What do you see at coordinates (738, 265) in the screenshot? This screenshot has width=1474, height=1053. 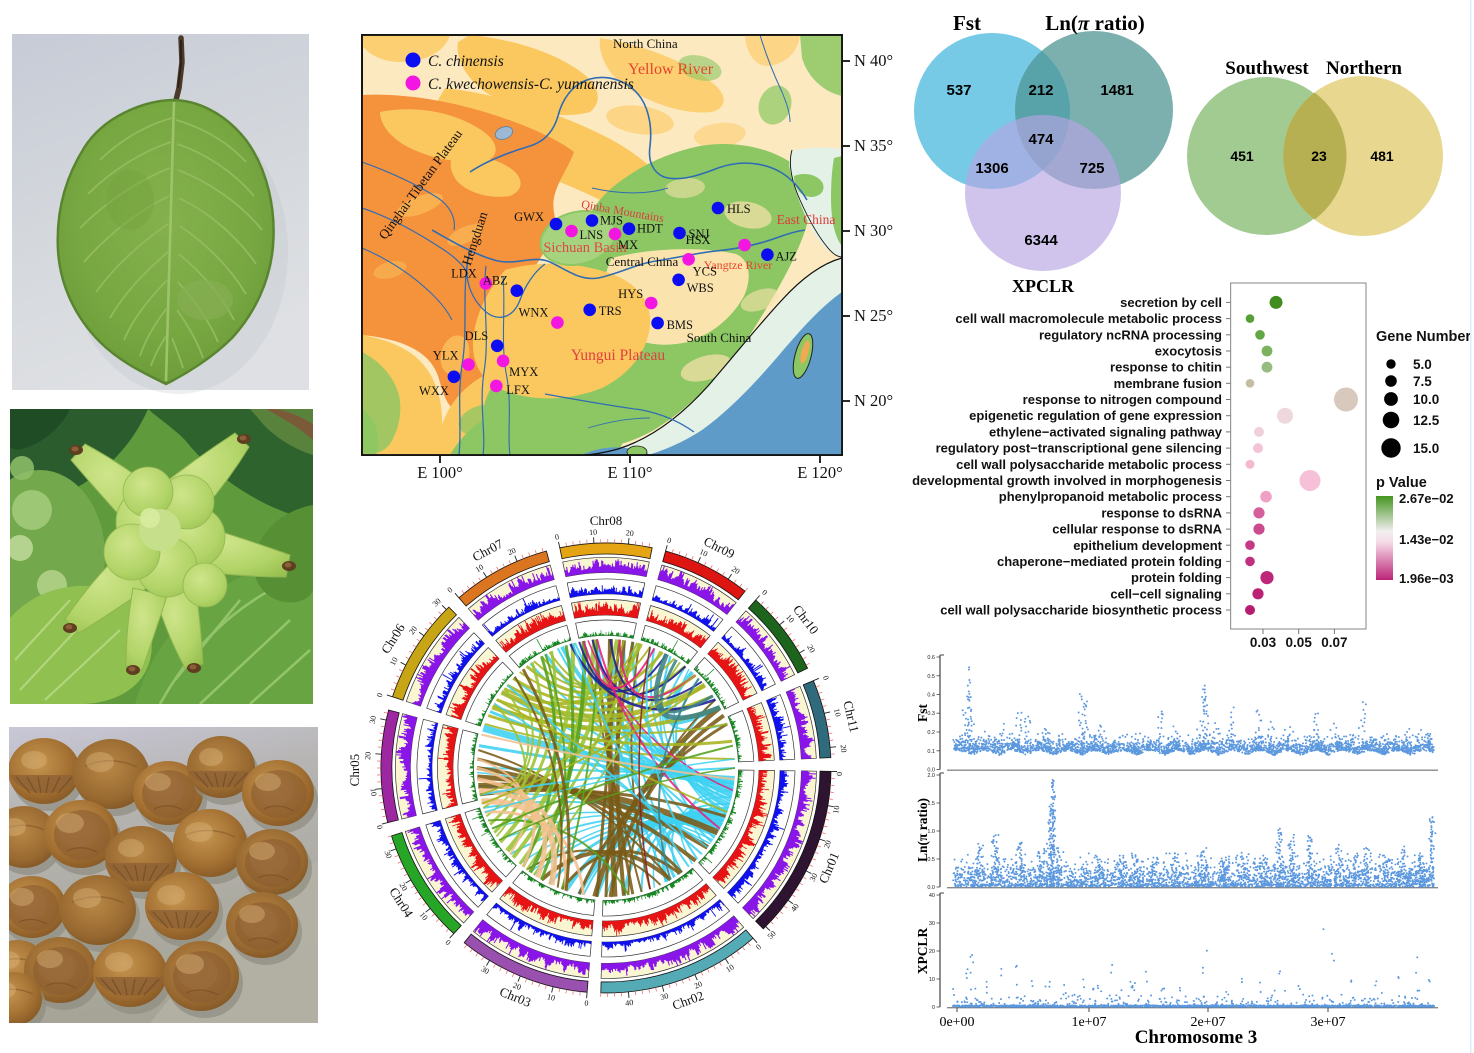 I see `svg-text: Yangtze River` at bounding box center [738, 265].